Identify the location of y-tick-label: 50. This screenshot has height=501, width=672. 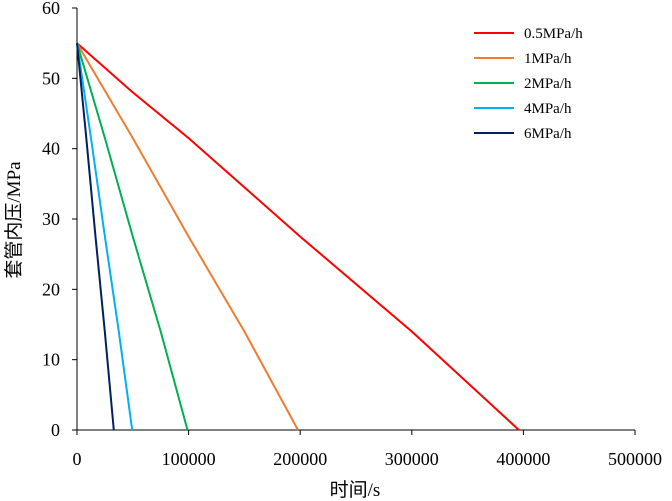
(51, 78).